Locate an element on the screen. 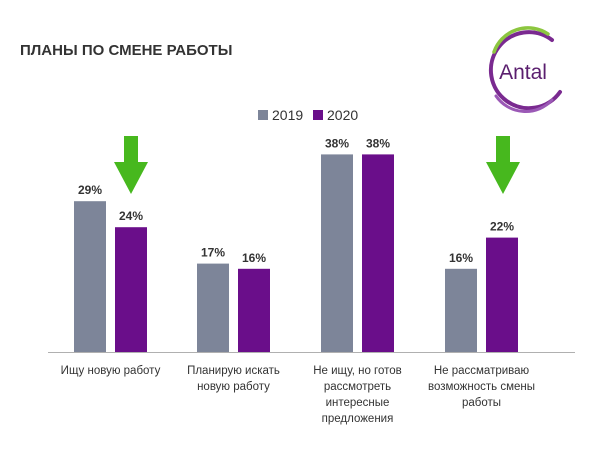 The height and width of the screenshot is (457, 604). logo-text: Antal is located at coordinates (523, 72).